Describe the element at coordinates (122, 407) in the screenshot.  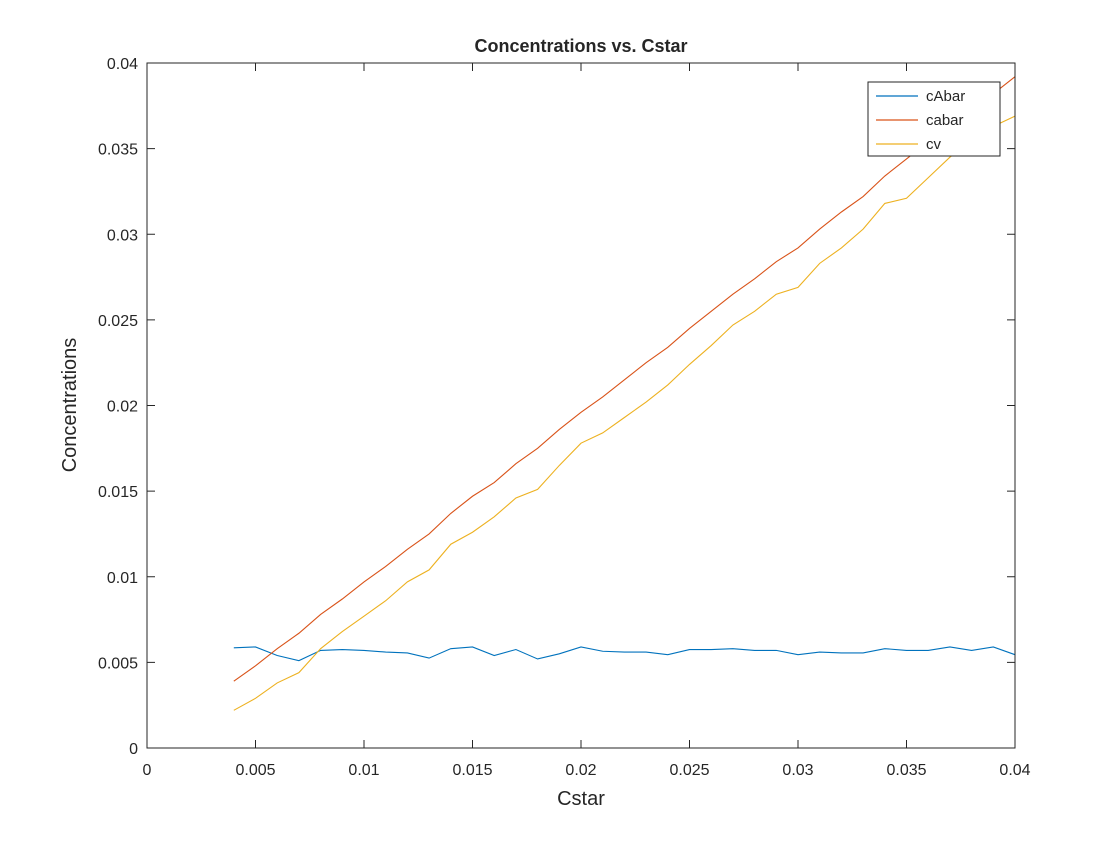
I see `y-tick-label: 0.02` at that location.